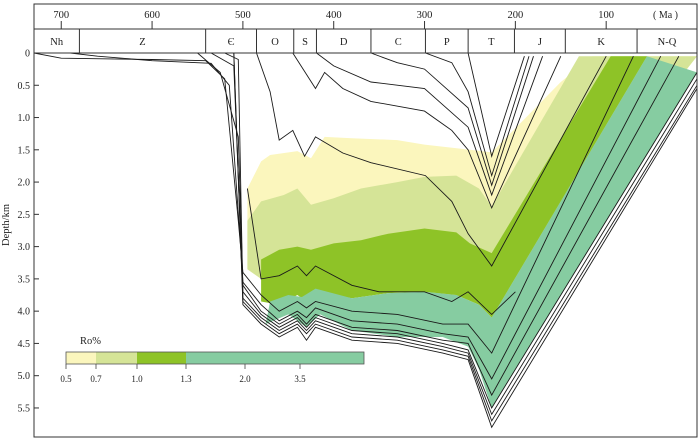 The image size is (699, 440). Describe the element at coordinates (24, 376) in the screenshot. I see `y-tick-label: 5.0` at that location.